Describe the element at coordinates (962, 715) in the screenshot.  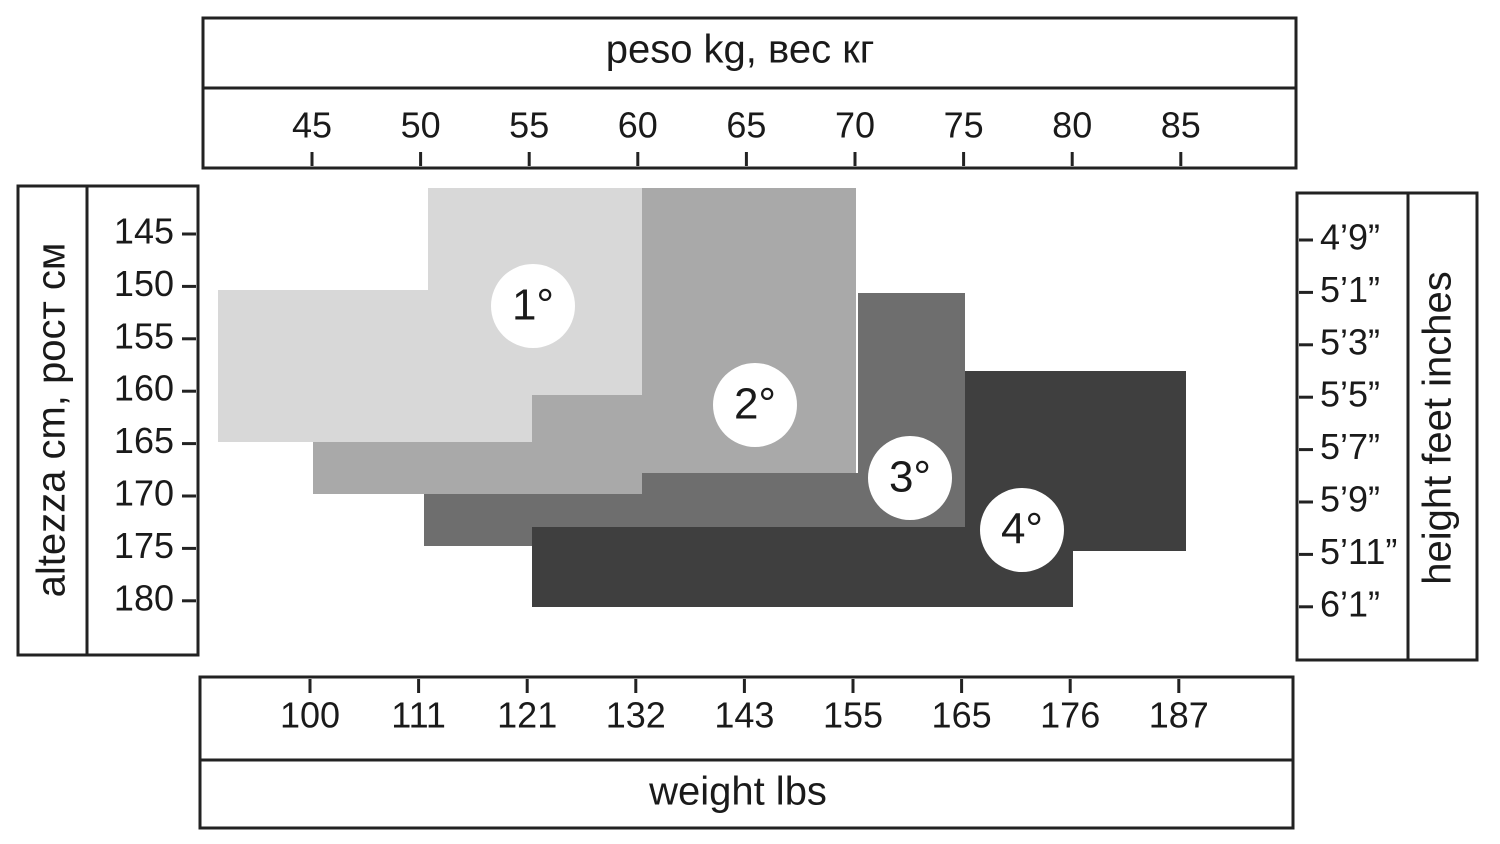
I see `bottom-tick-label: 165` at that location.